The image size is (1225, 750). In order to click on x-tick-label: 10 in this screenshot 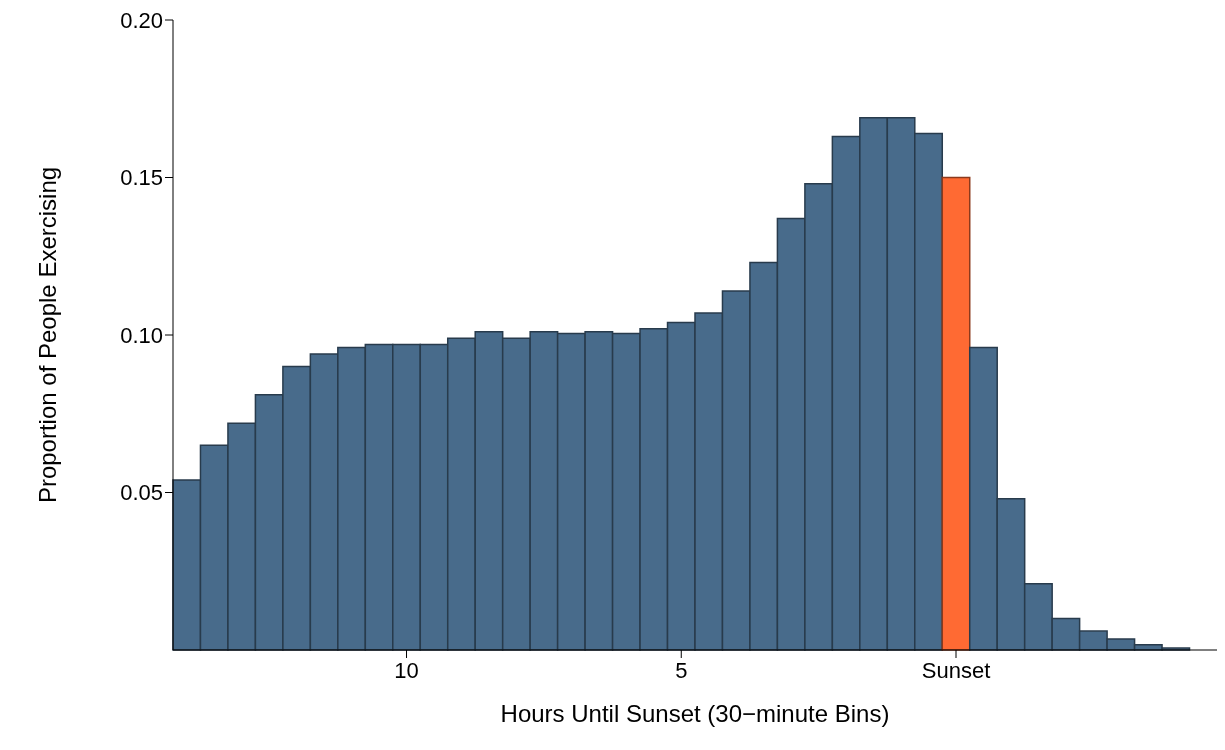, I will do `click(406, 670)`.